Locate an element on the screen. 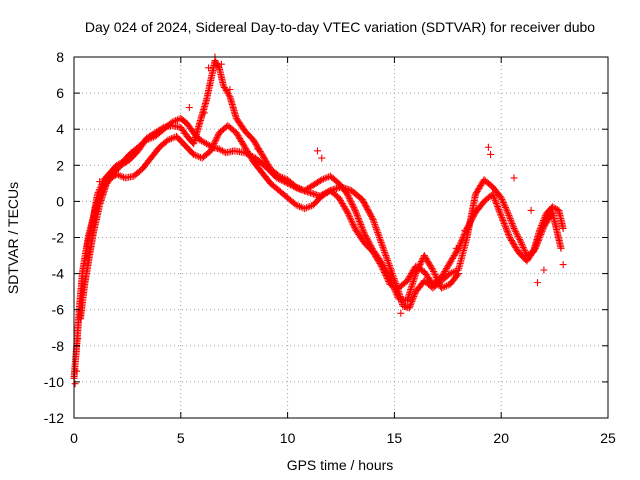  y-tick-label: -10 is located at coordinates (54, 382).